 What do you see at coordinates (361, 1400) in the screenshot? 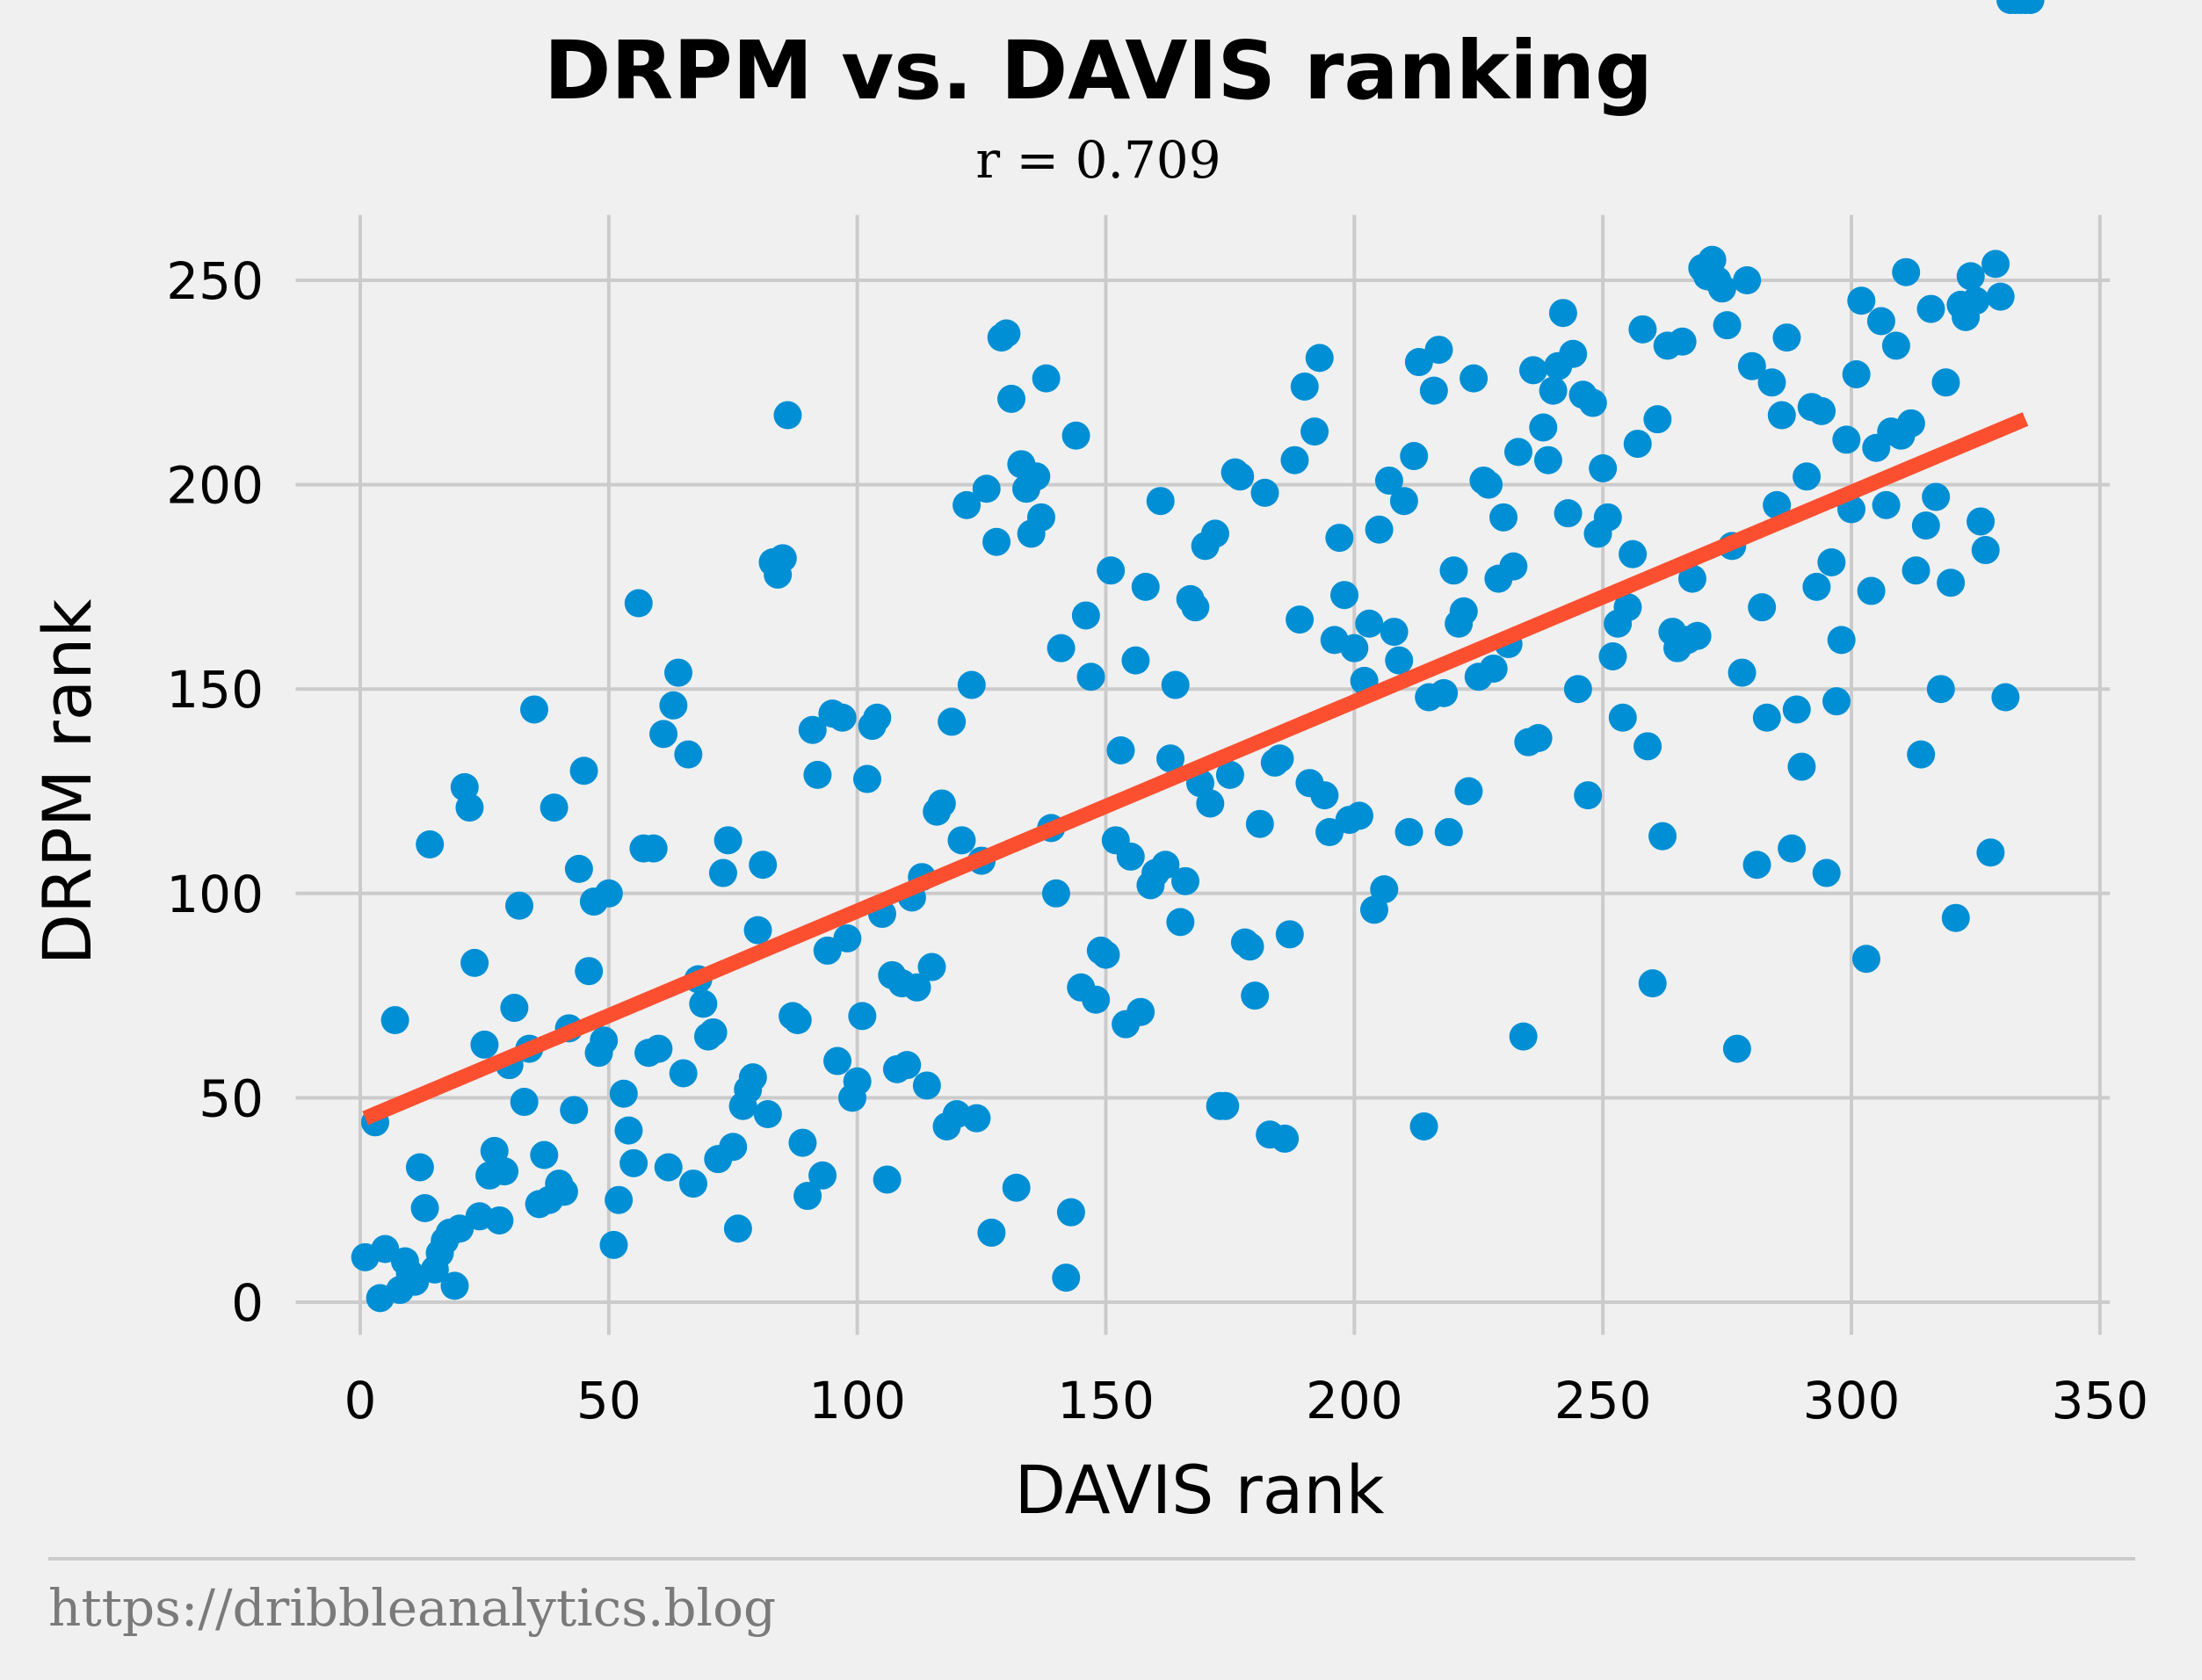
I see `x-tick-label: 0` at bounding box center [361, 1400].